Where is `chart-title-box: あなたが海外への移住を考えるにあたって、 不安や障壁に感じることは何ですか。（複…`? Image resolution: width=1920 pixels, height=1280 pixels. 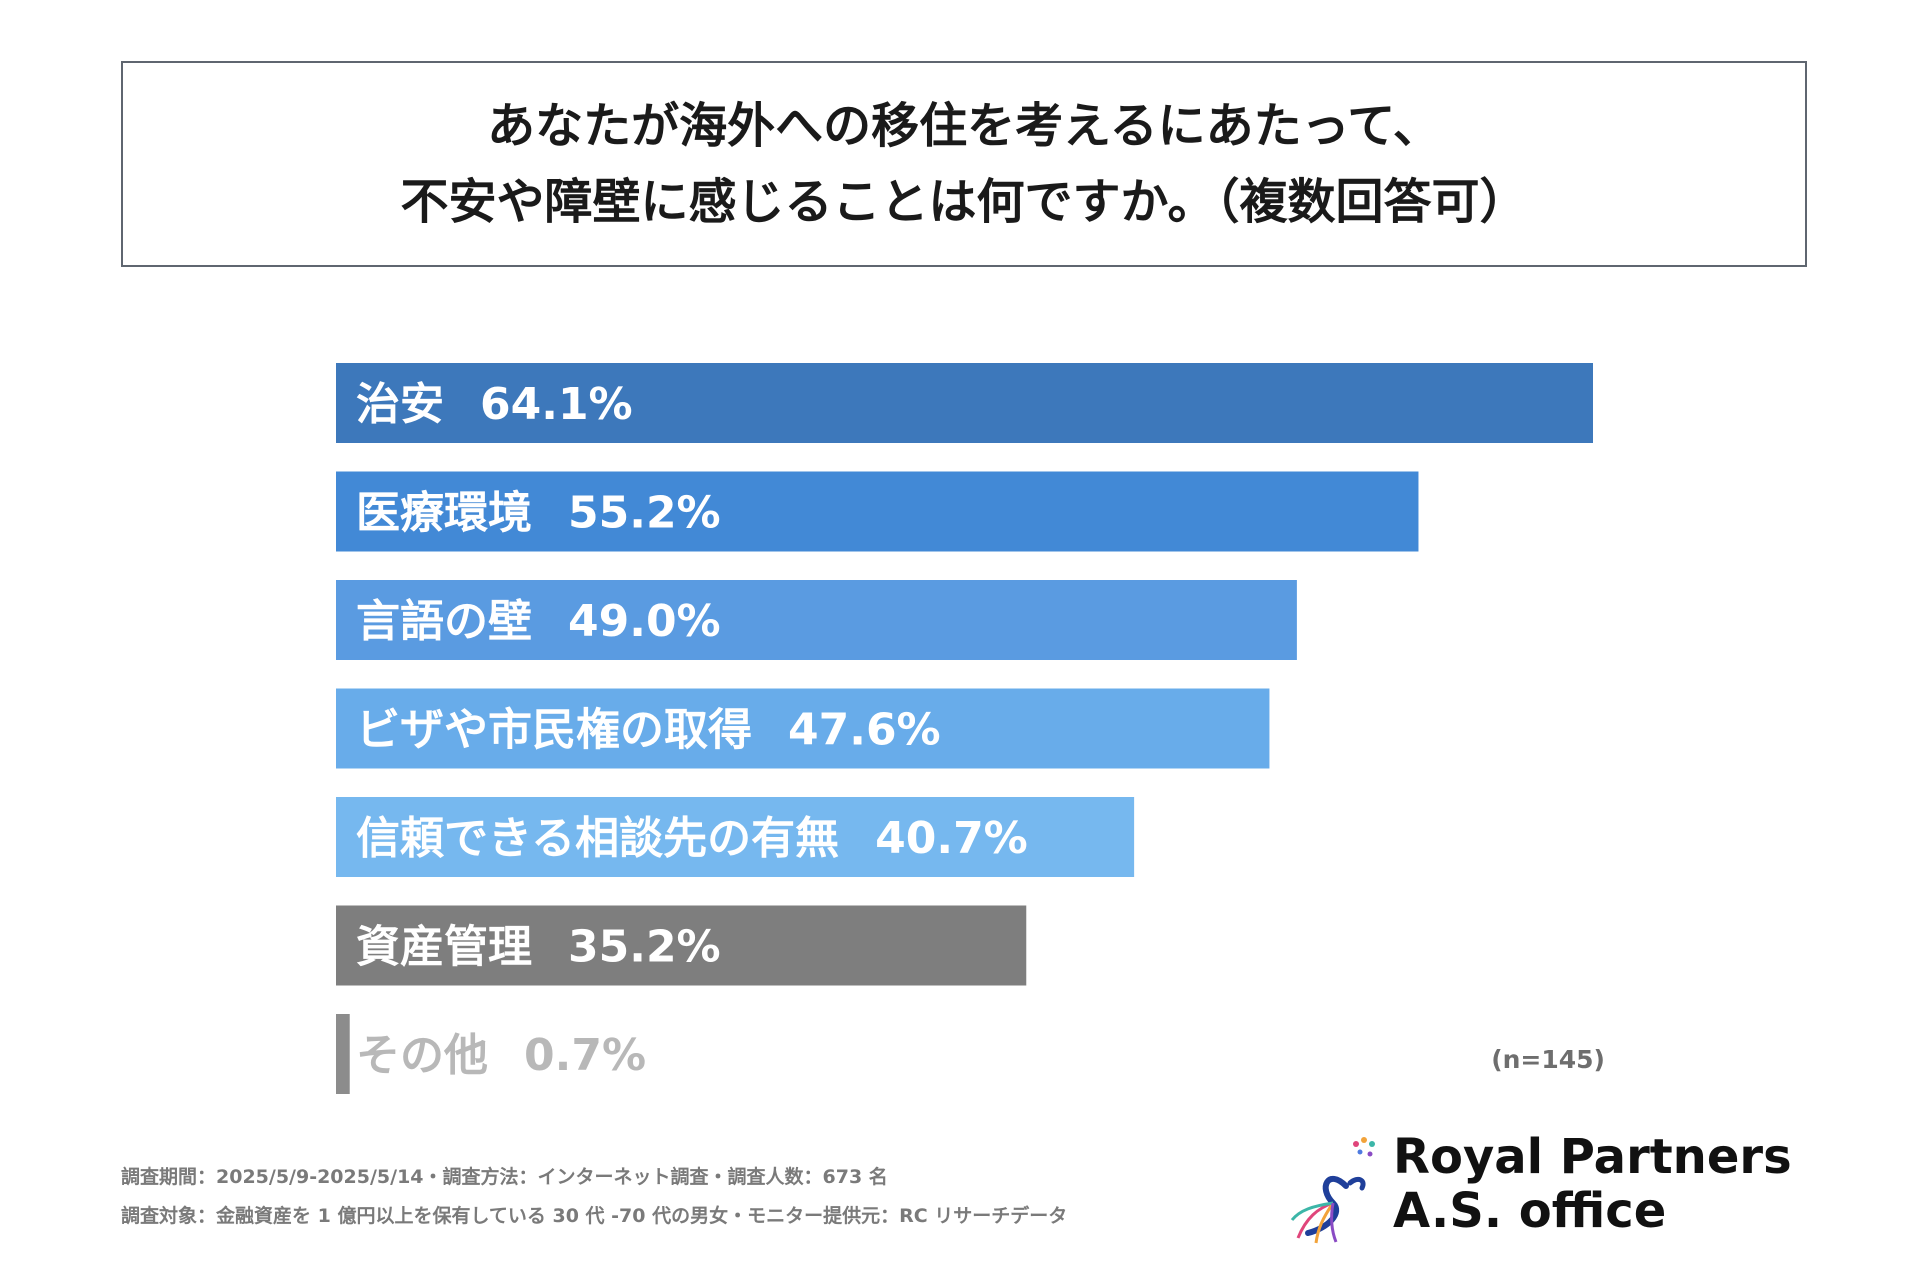 chart-title-box: あなたが海外への移住を考えるにあたって、 不安や障壁に感じることは何ですか。（複… is located at coordinates (964, 164).